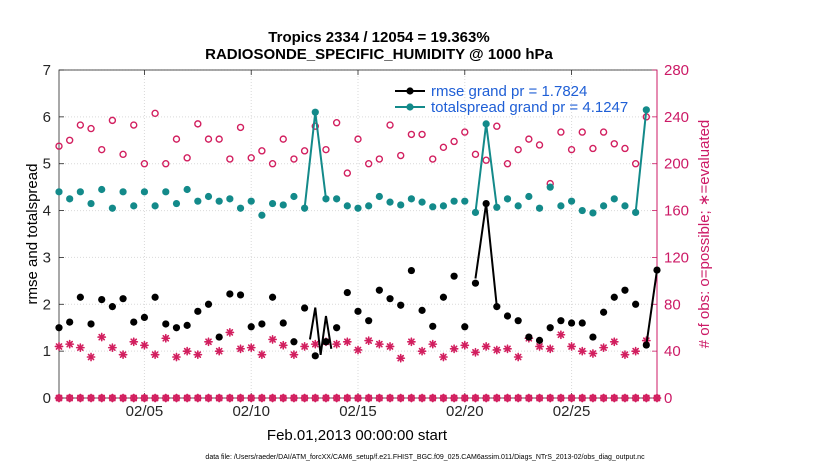 This screenshot has height=470, width=830. Describe the element at coordinates (704, 234) in the screenshot. I see `y-axis-right-label: # of obs: o=possible; ∗=evaluated` at that location.